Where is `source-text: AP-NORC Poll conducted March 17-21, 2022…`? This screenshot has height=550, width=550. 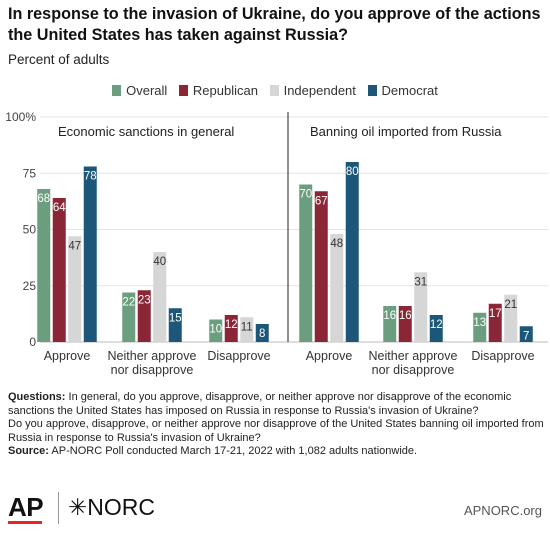 source-text: AP-NORC Poll conducted March 17-21, 2022… is located at coordinates (233, 451).